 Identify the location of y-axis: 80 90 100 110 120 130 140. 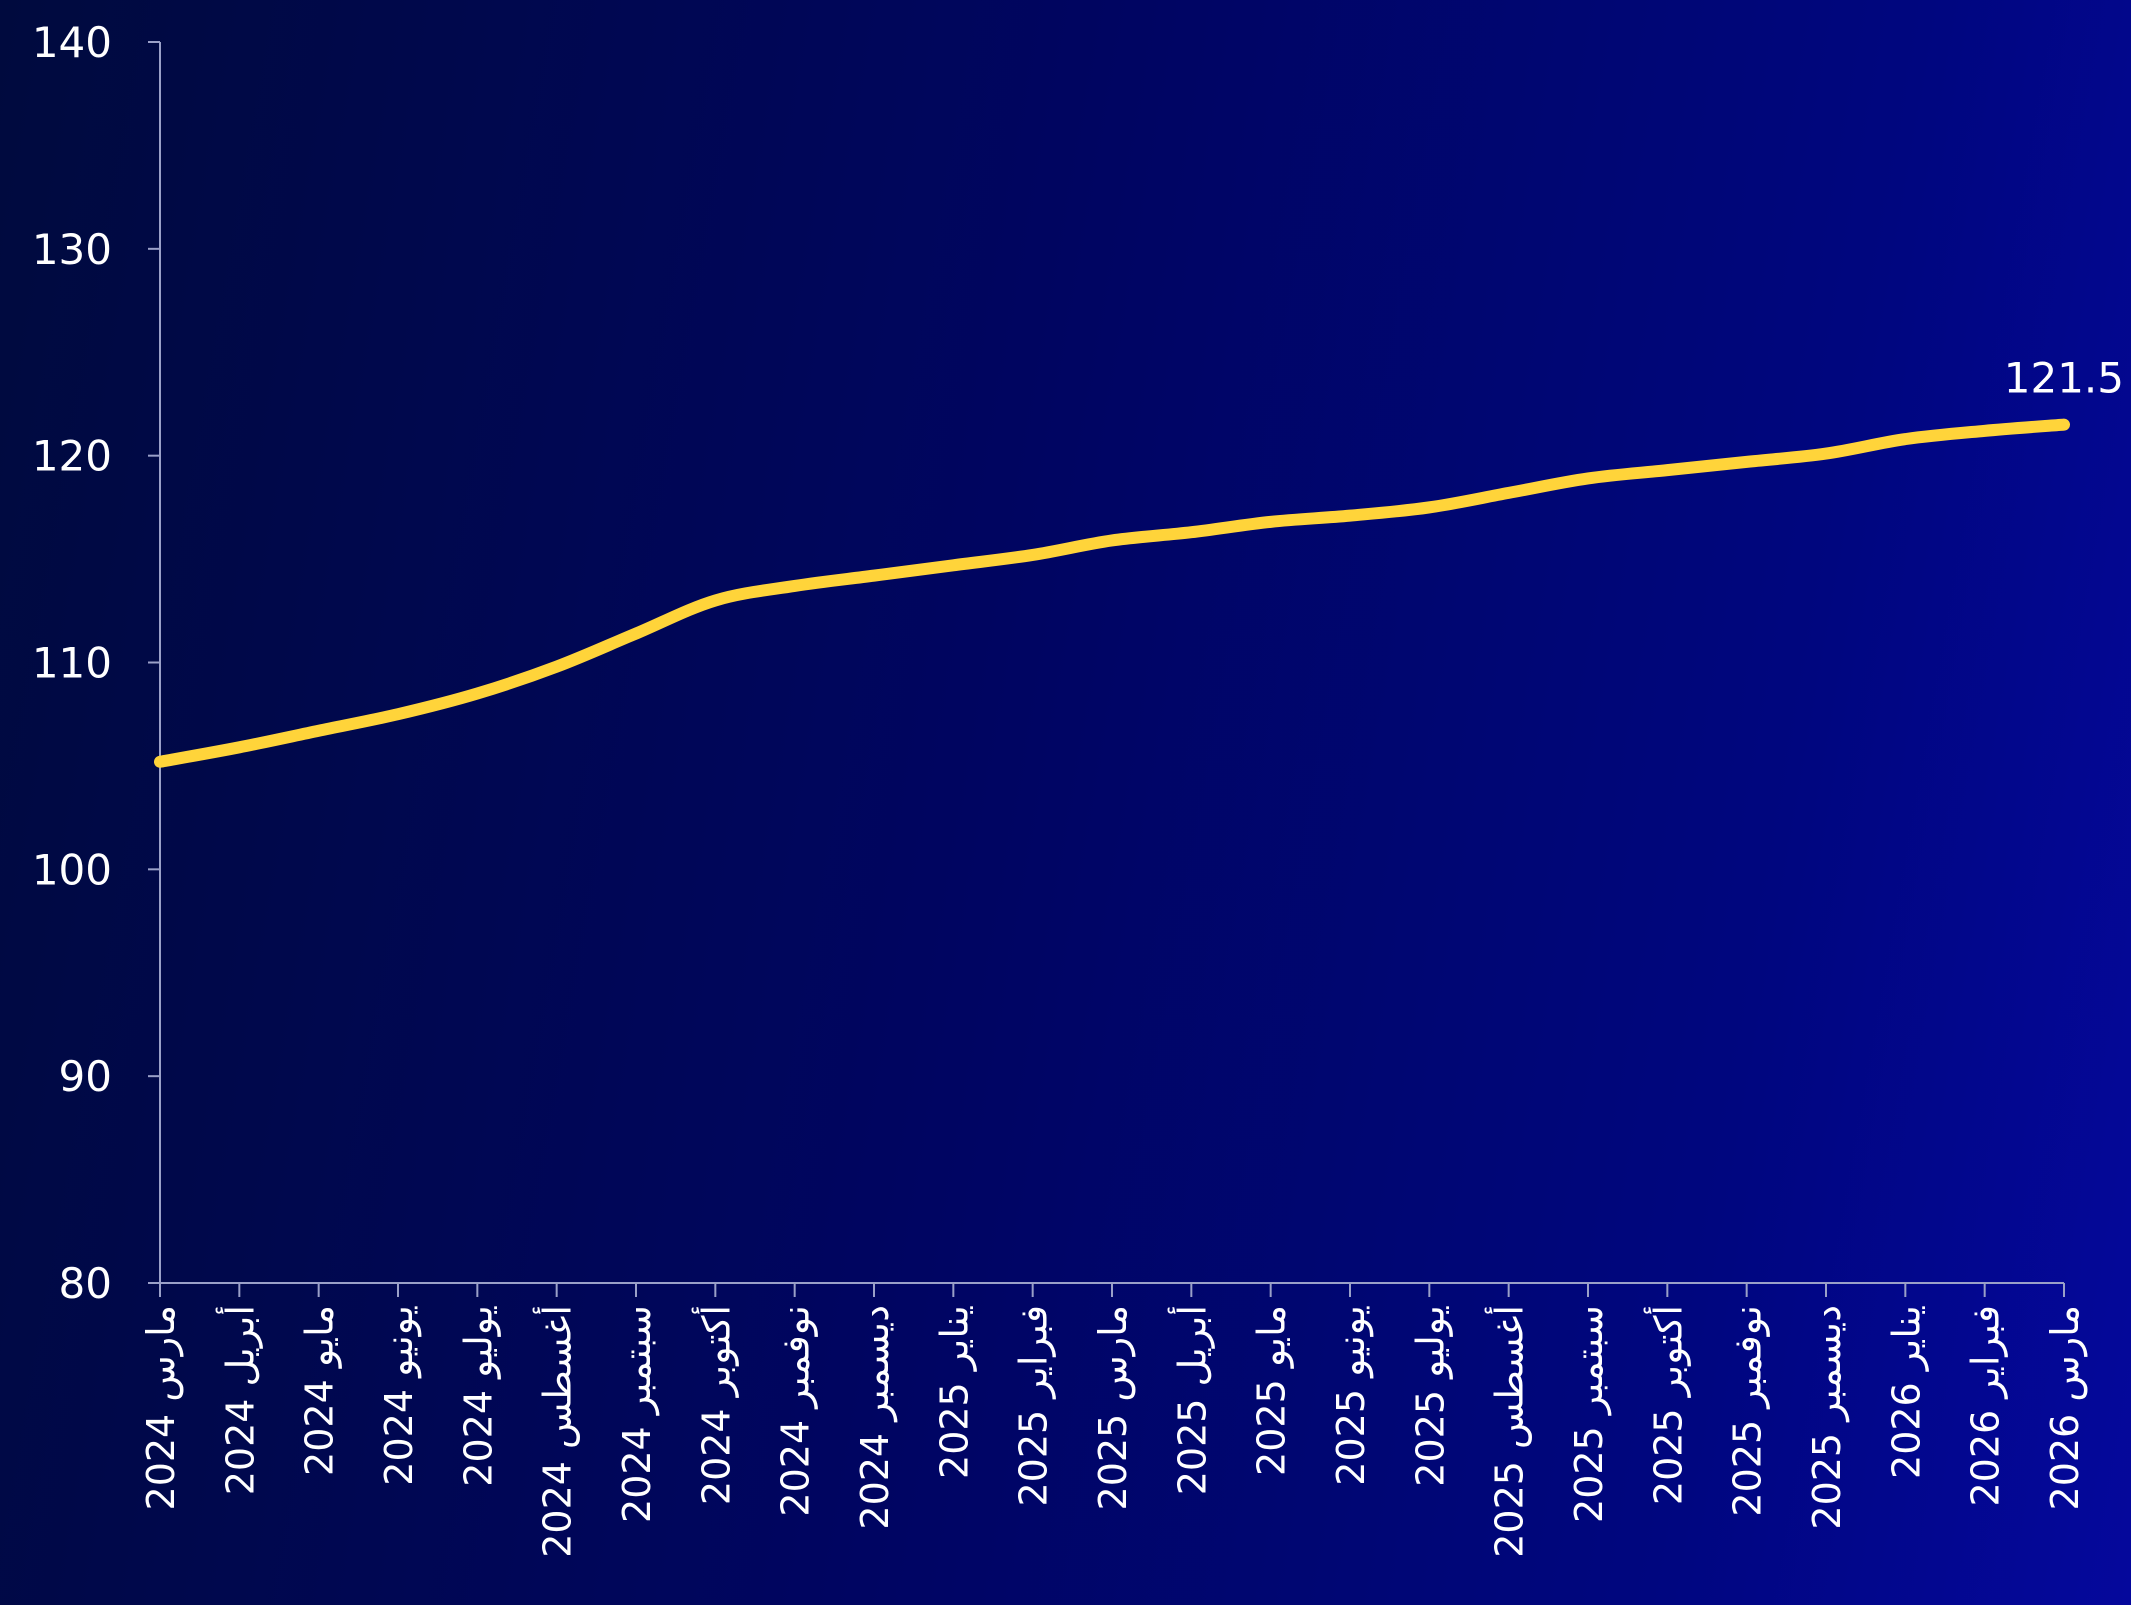
(96, 663).